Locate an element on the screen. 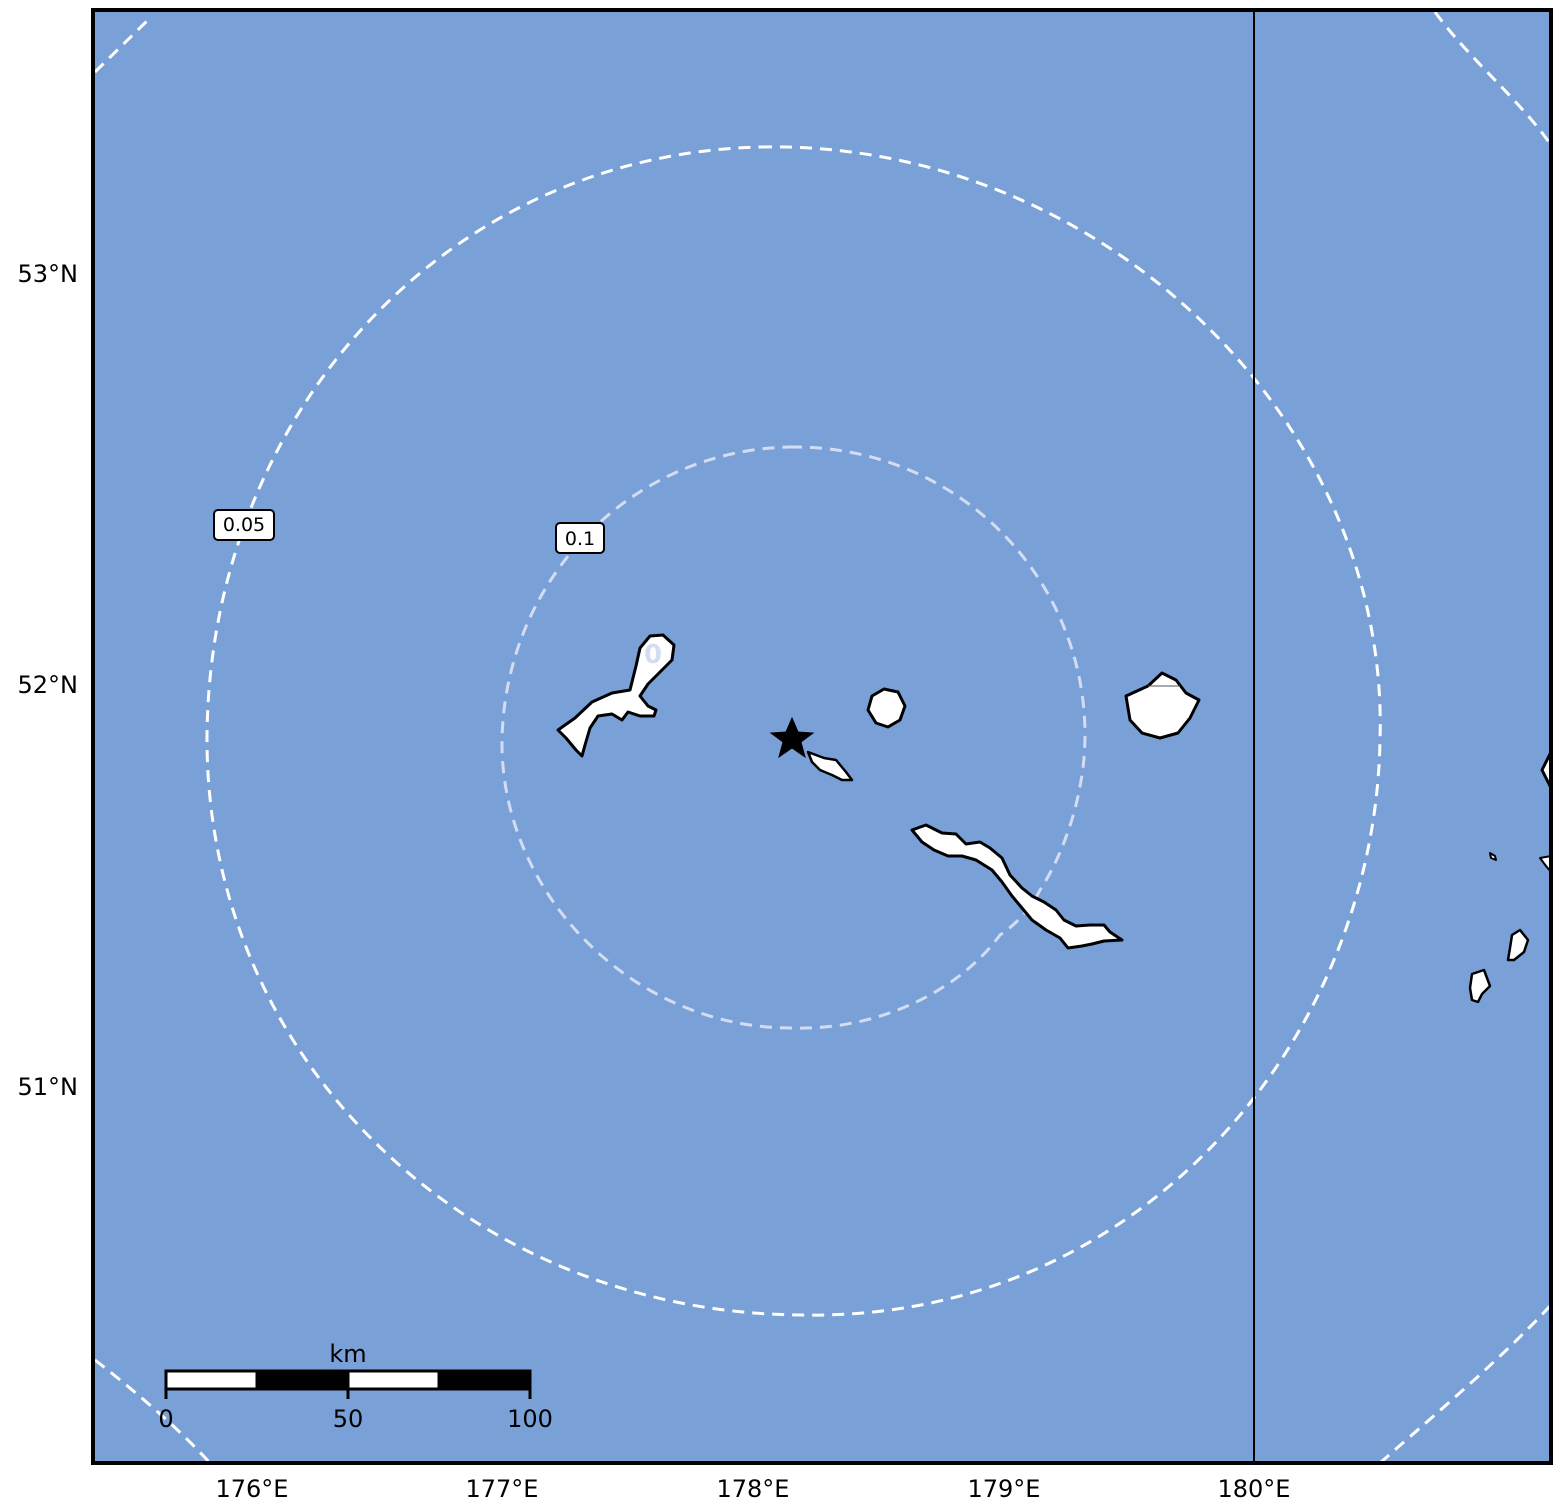  contour-label-0-05: 0.05 is located at coordinates (244, 525).